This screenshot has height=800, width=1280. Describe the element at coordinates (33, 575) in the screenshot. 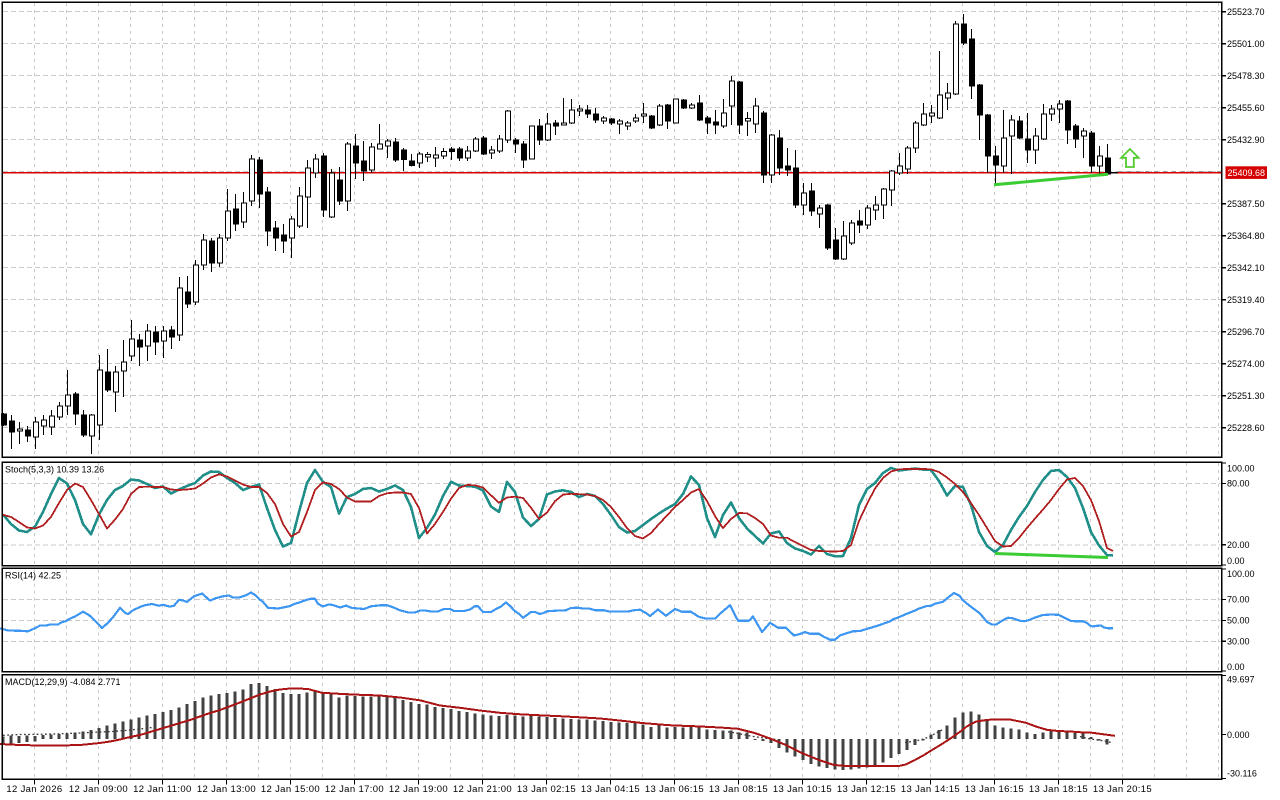

I see `svg-text: RSI(14) 42.25` at that location.